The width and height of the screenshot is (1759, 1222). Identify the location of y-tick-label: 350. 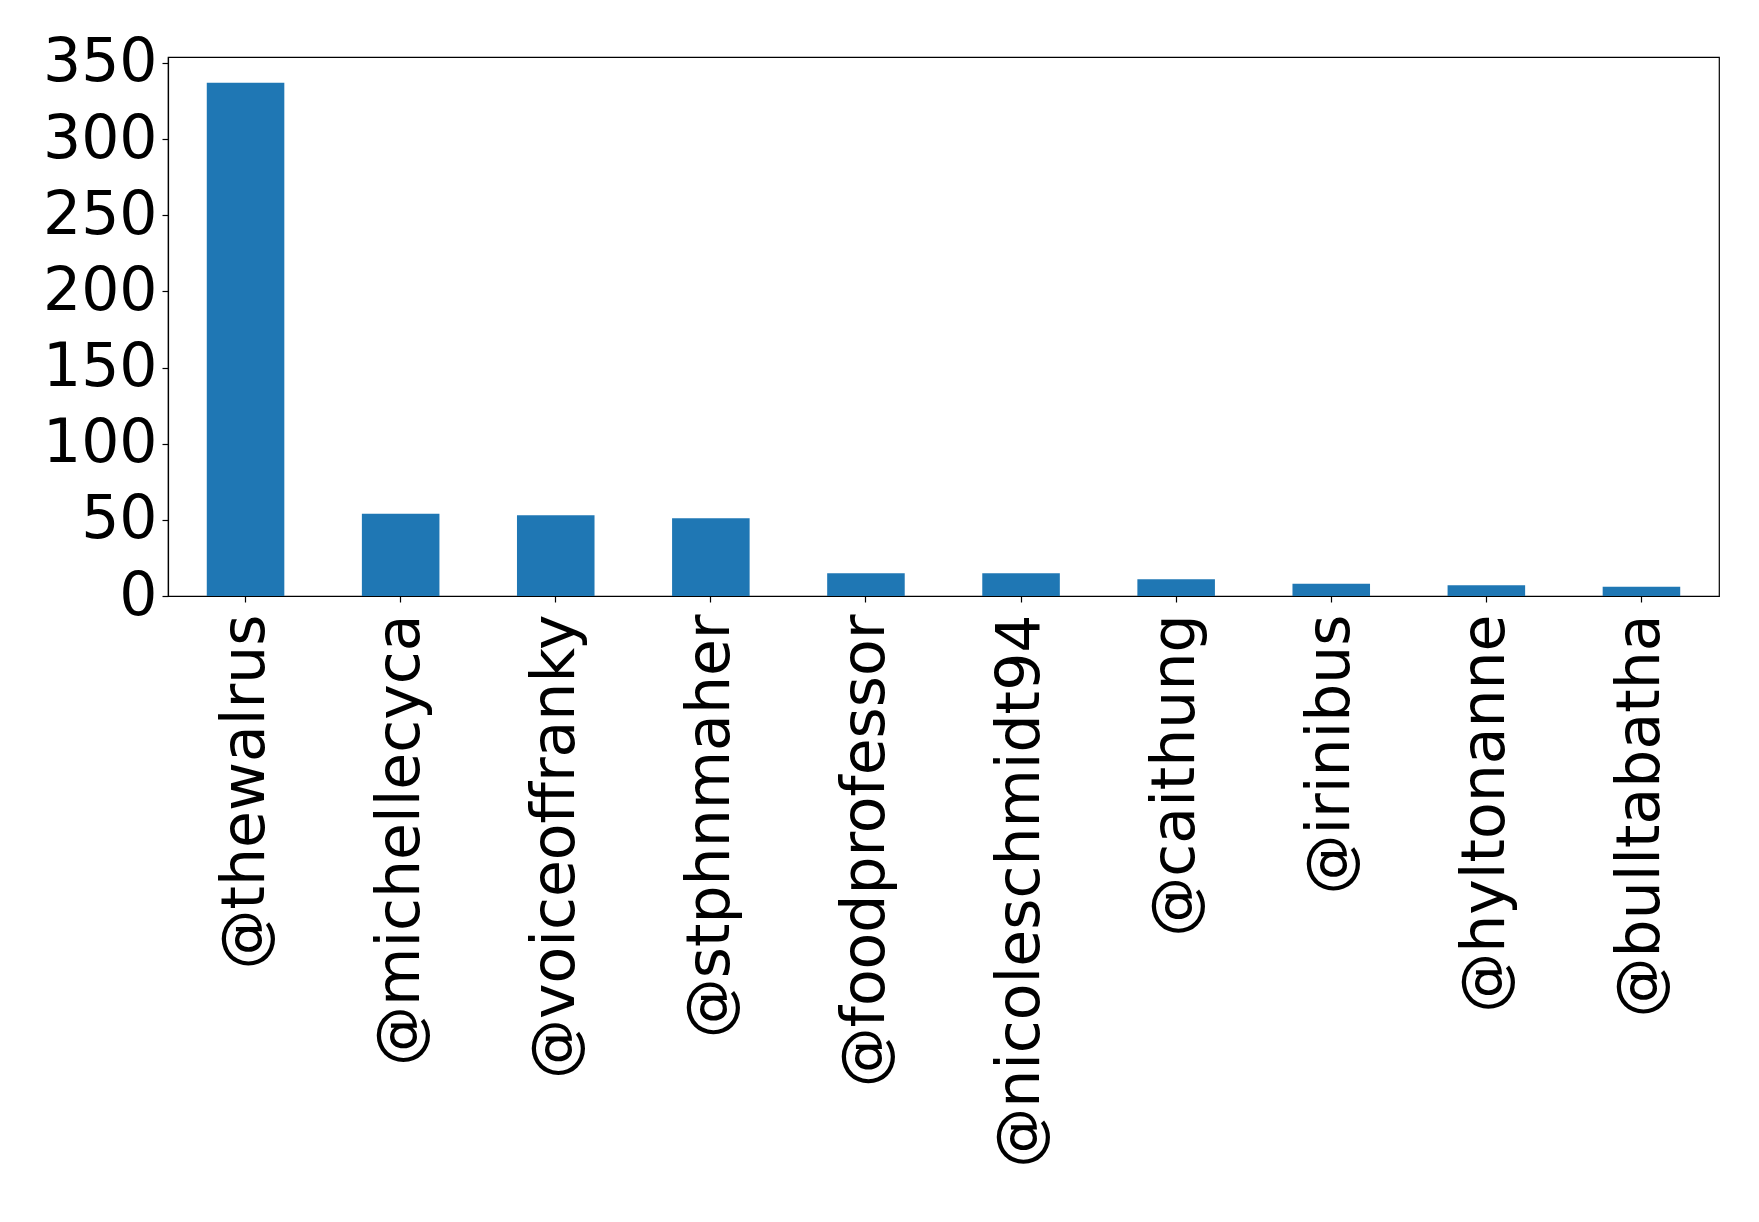
(100, 60).